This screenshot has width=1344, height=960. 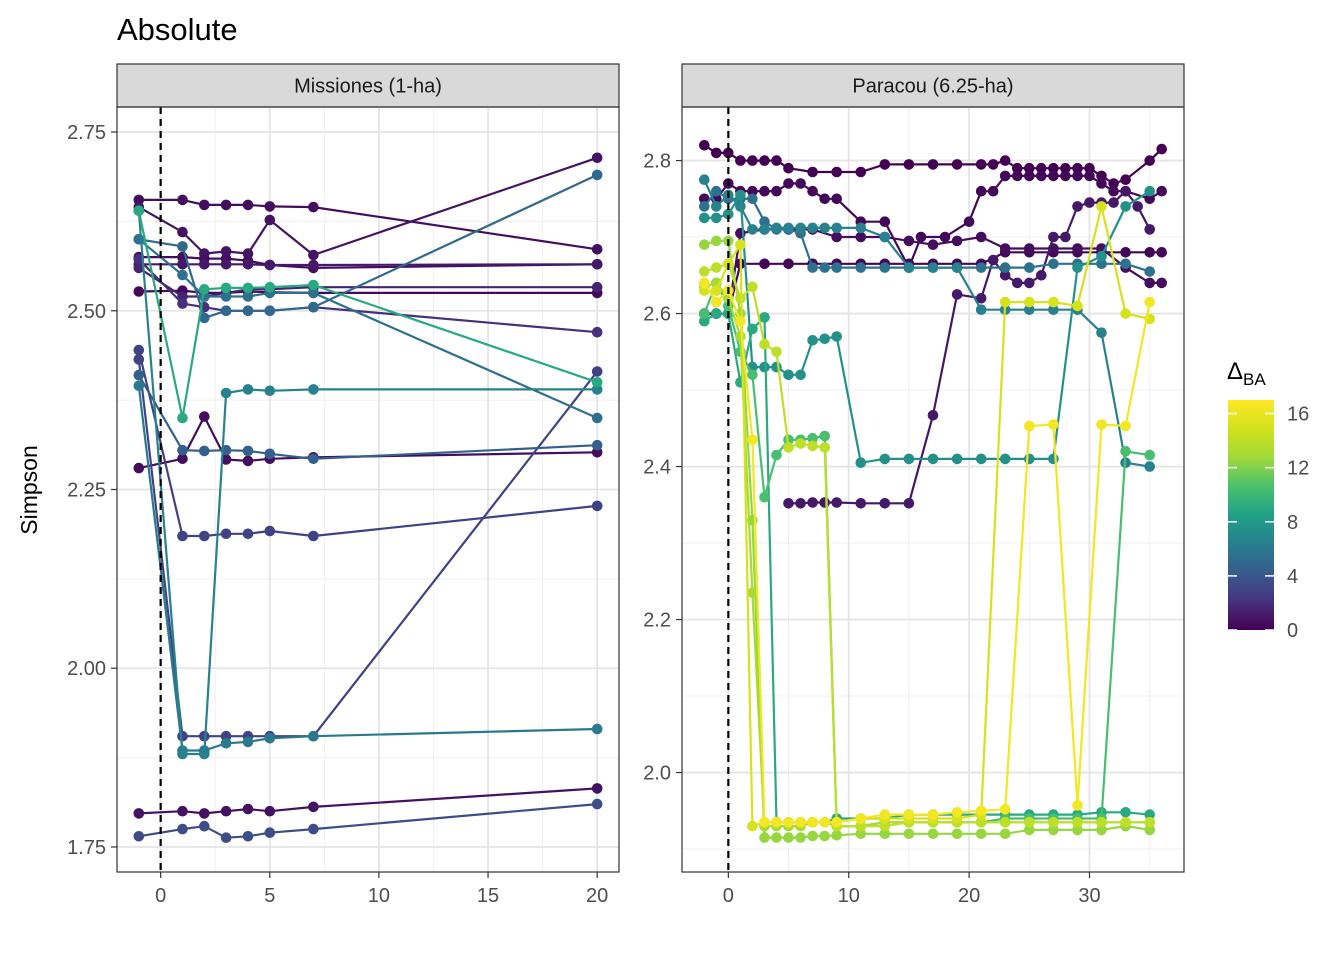 What do you see at coordinates (1292, 577) in the screenshot?
I see `legend-tick-label: 4` at bounding box center [1292, 577].